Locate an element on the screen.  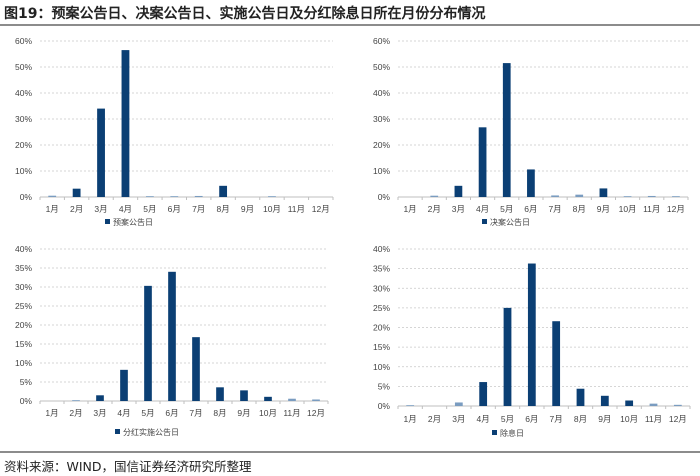
x-tick-label: 7月 is located at coordinates (195, 413).